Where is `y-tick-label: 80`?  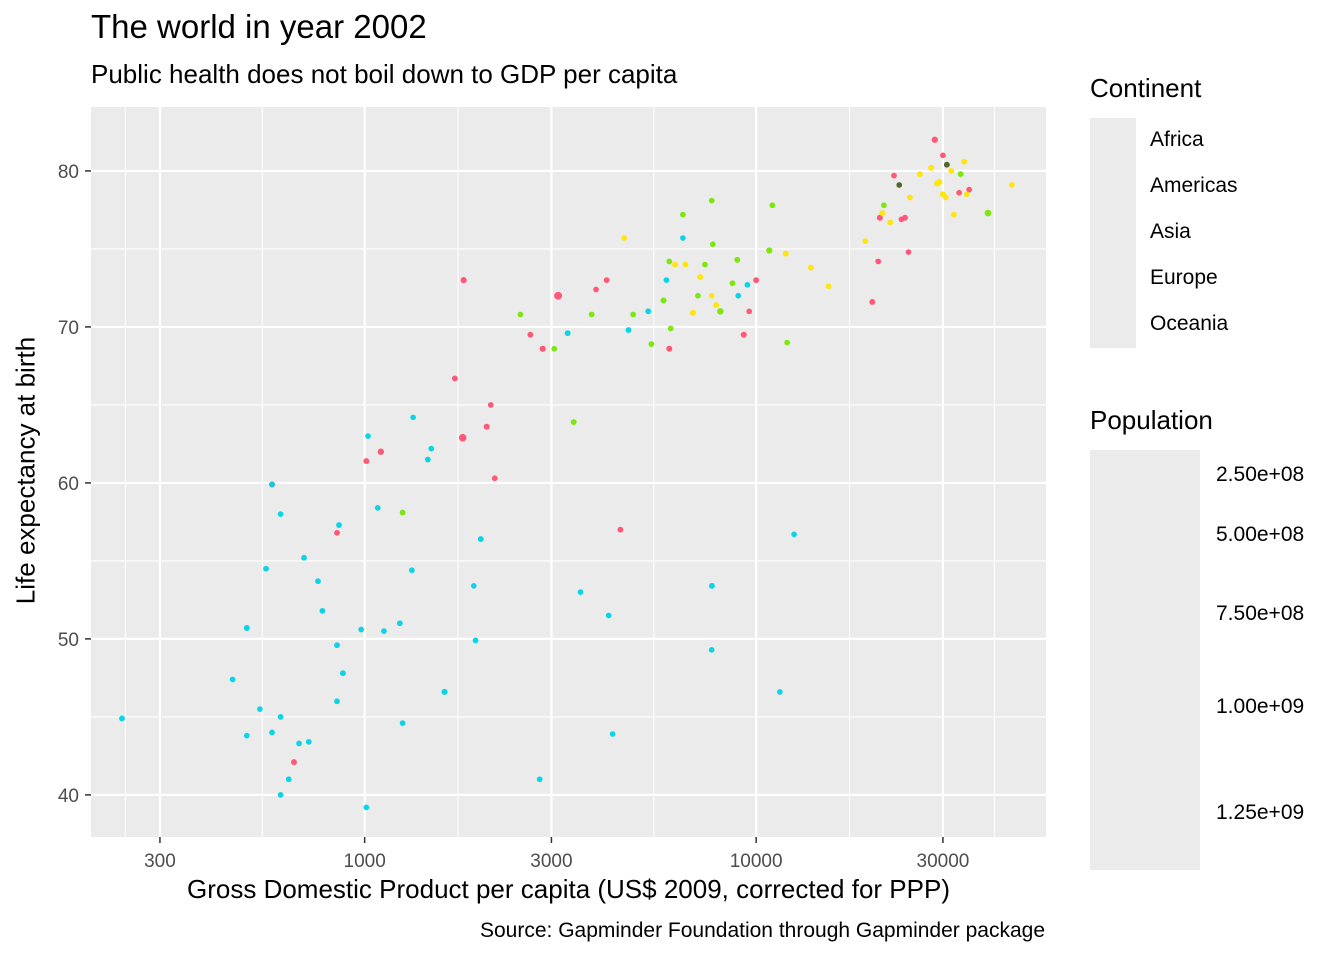 y-tick-label: 80 is located at coordinates (68, 172).